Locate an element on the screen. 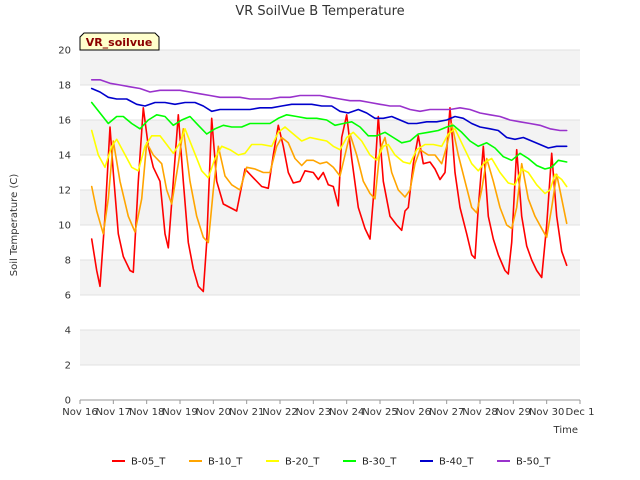 Image resolution: width=640 pixels, height=480 pixels. y-axis-title: Soil Temperature (C) is located at coordinates (14, 225).